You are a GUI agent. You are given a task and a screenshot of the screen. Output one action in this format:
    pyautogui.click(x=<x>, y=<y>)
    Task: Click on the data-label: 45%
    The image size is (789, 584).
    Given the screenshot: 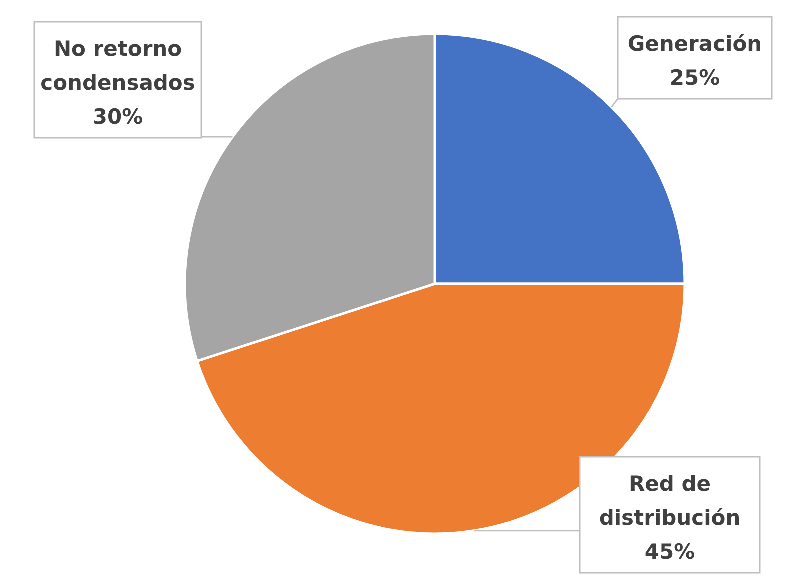 What is the action you would take?
    pyautogui.click(x=670, y=552)
    